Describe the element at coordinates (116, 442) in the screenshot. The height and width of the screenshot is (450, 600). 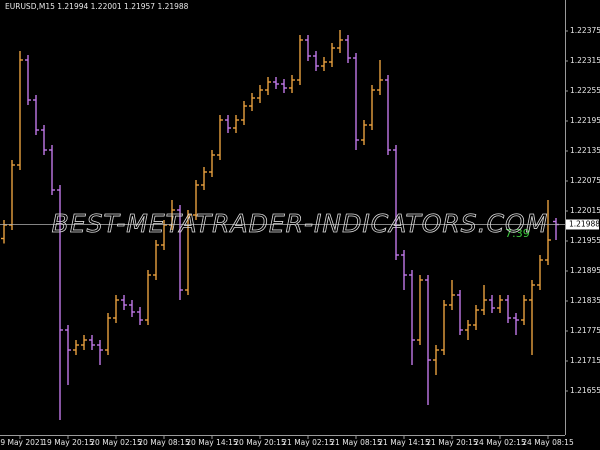
I see `x-tick-label: 20 May 02:15` at that location.